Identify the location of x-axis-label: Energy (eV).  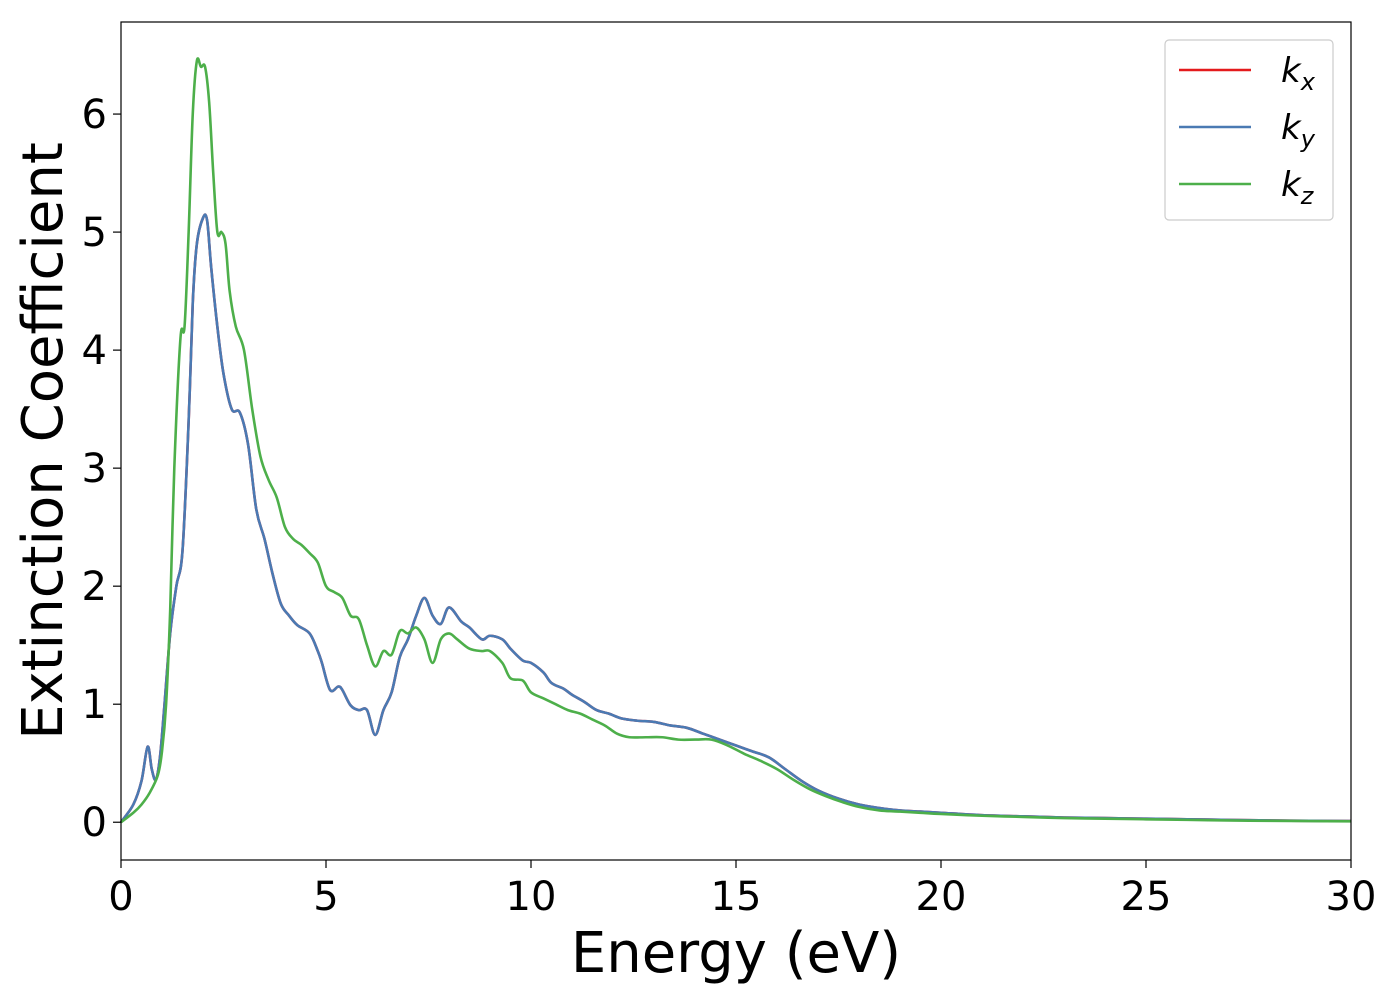
(736, 953).